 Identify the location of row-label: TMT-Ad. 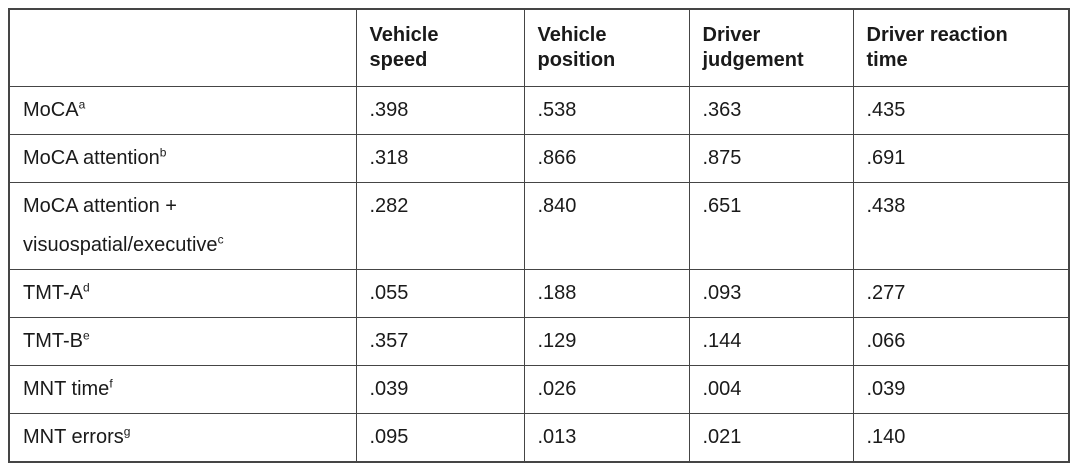
(182, 293).